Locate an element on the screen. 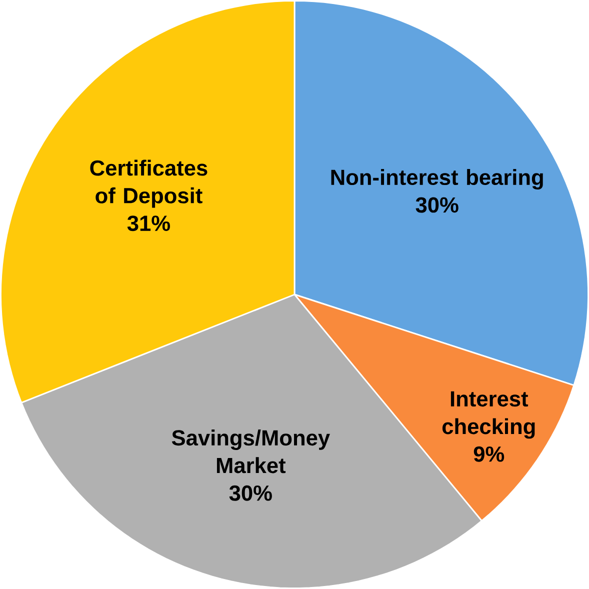 Image resolution: width=589 pixels, height=589 pixels. slice-label: Non-interest bearing is located at coordinates (437, 179).